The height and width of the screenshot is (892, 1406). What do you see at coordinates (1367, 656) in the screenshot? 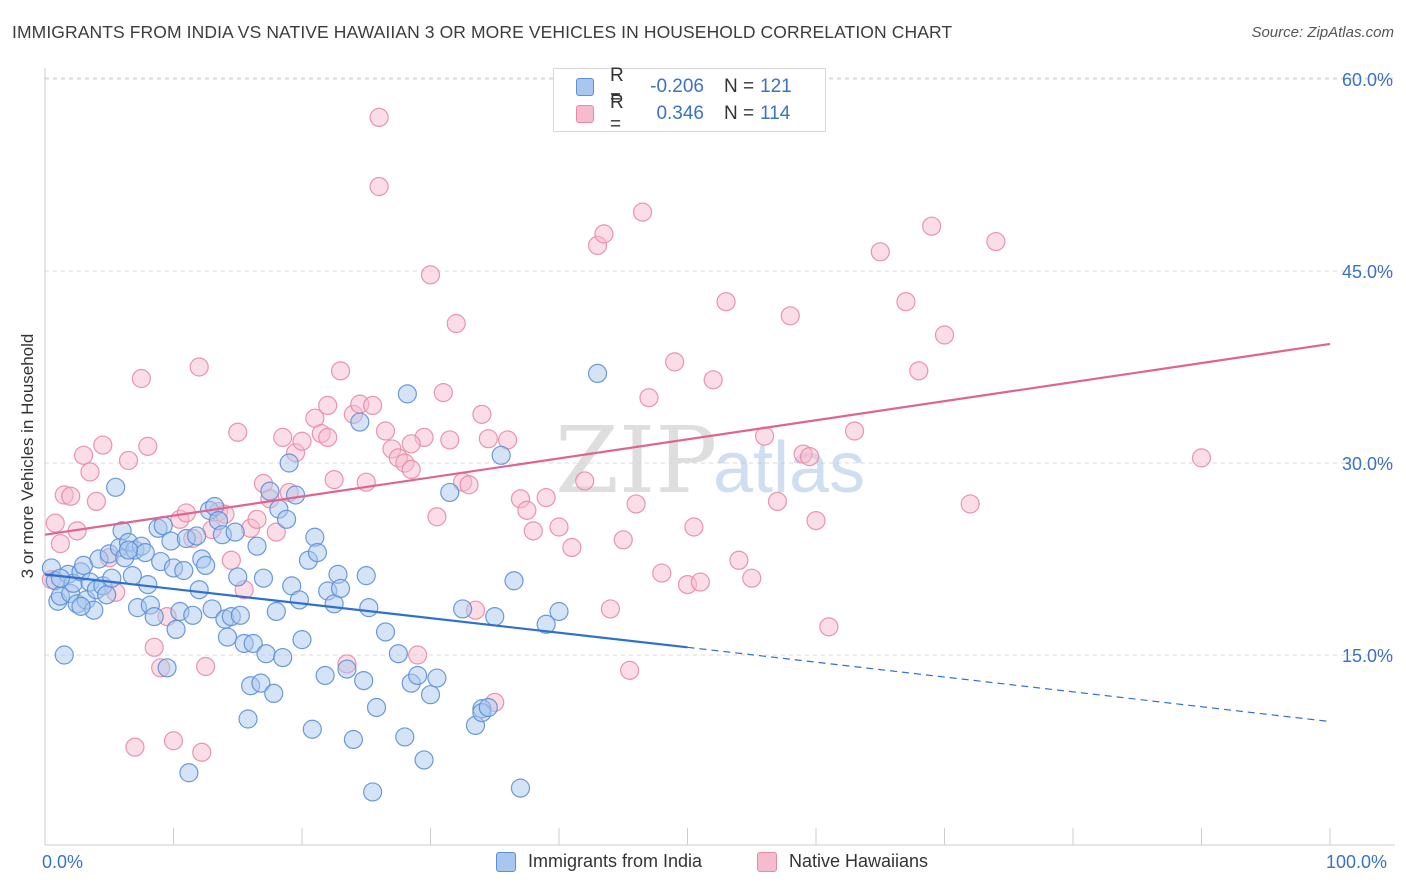
I see `y-tick-label: 15.0%` at bounding box center [1367, 656].